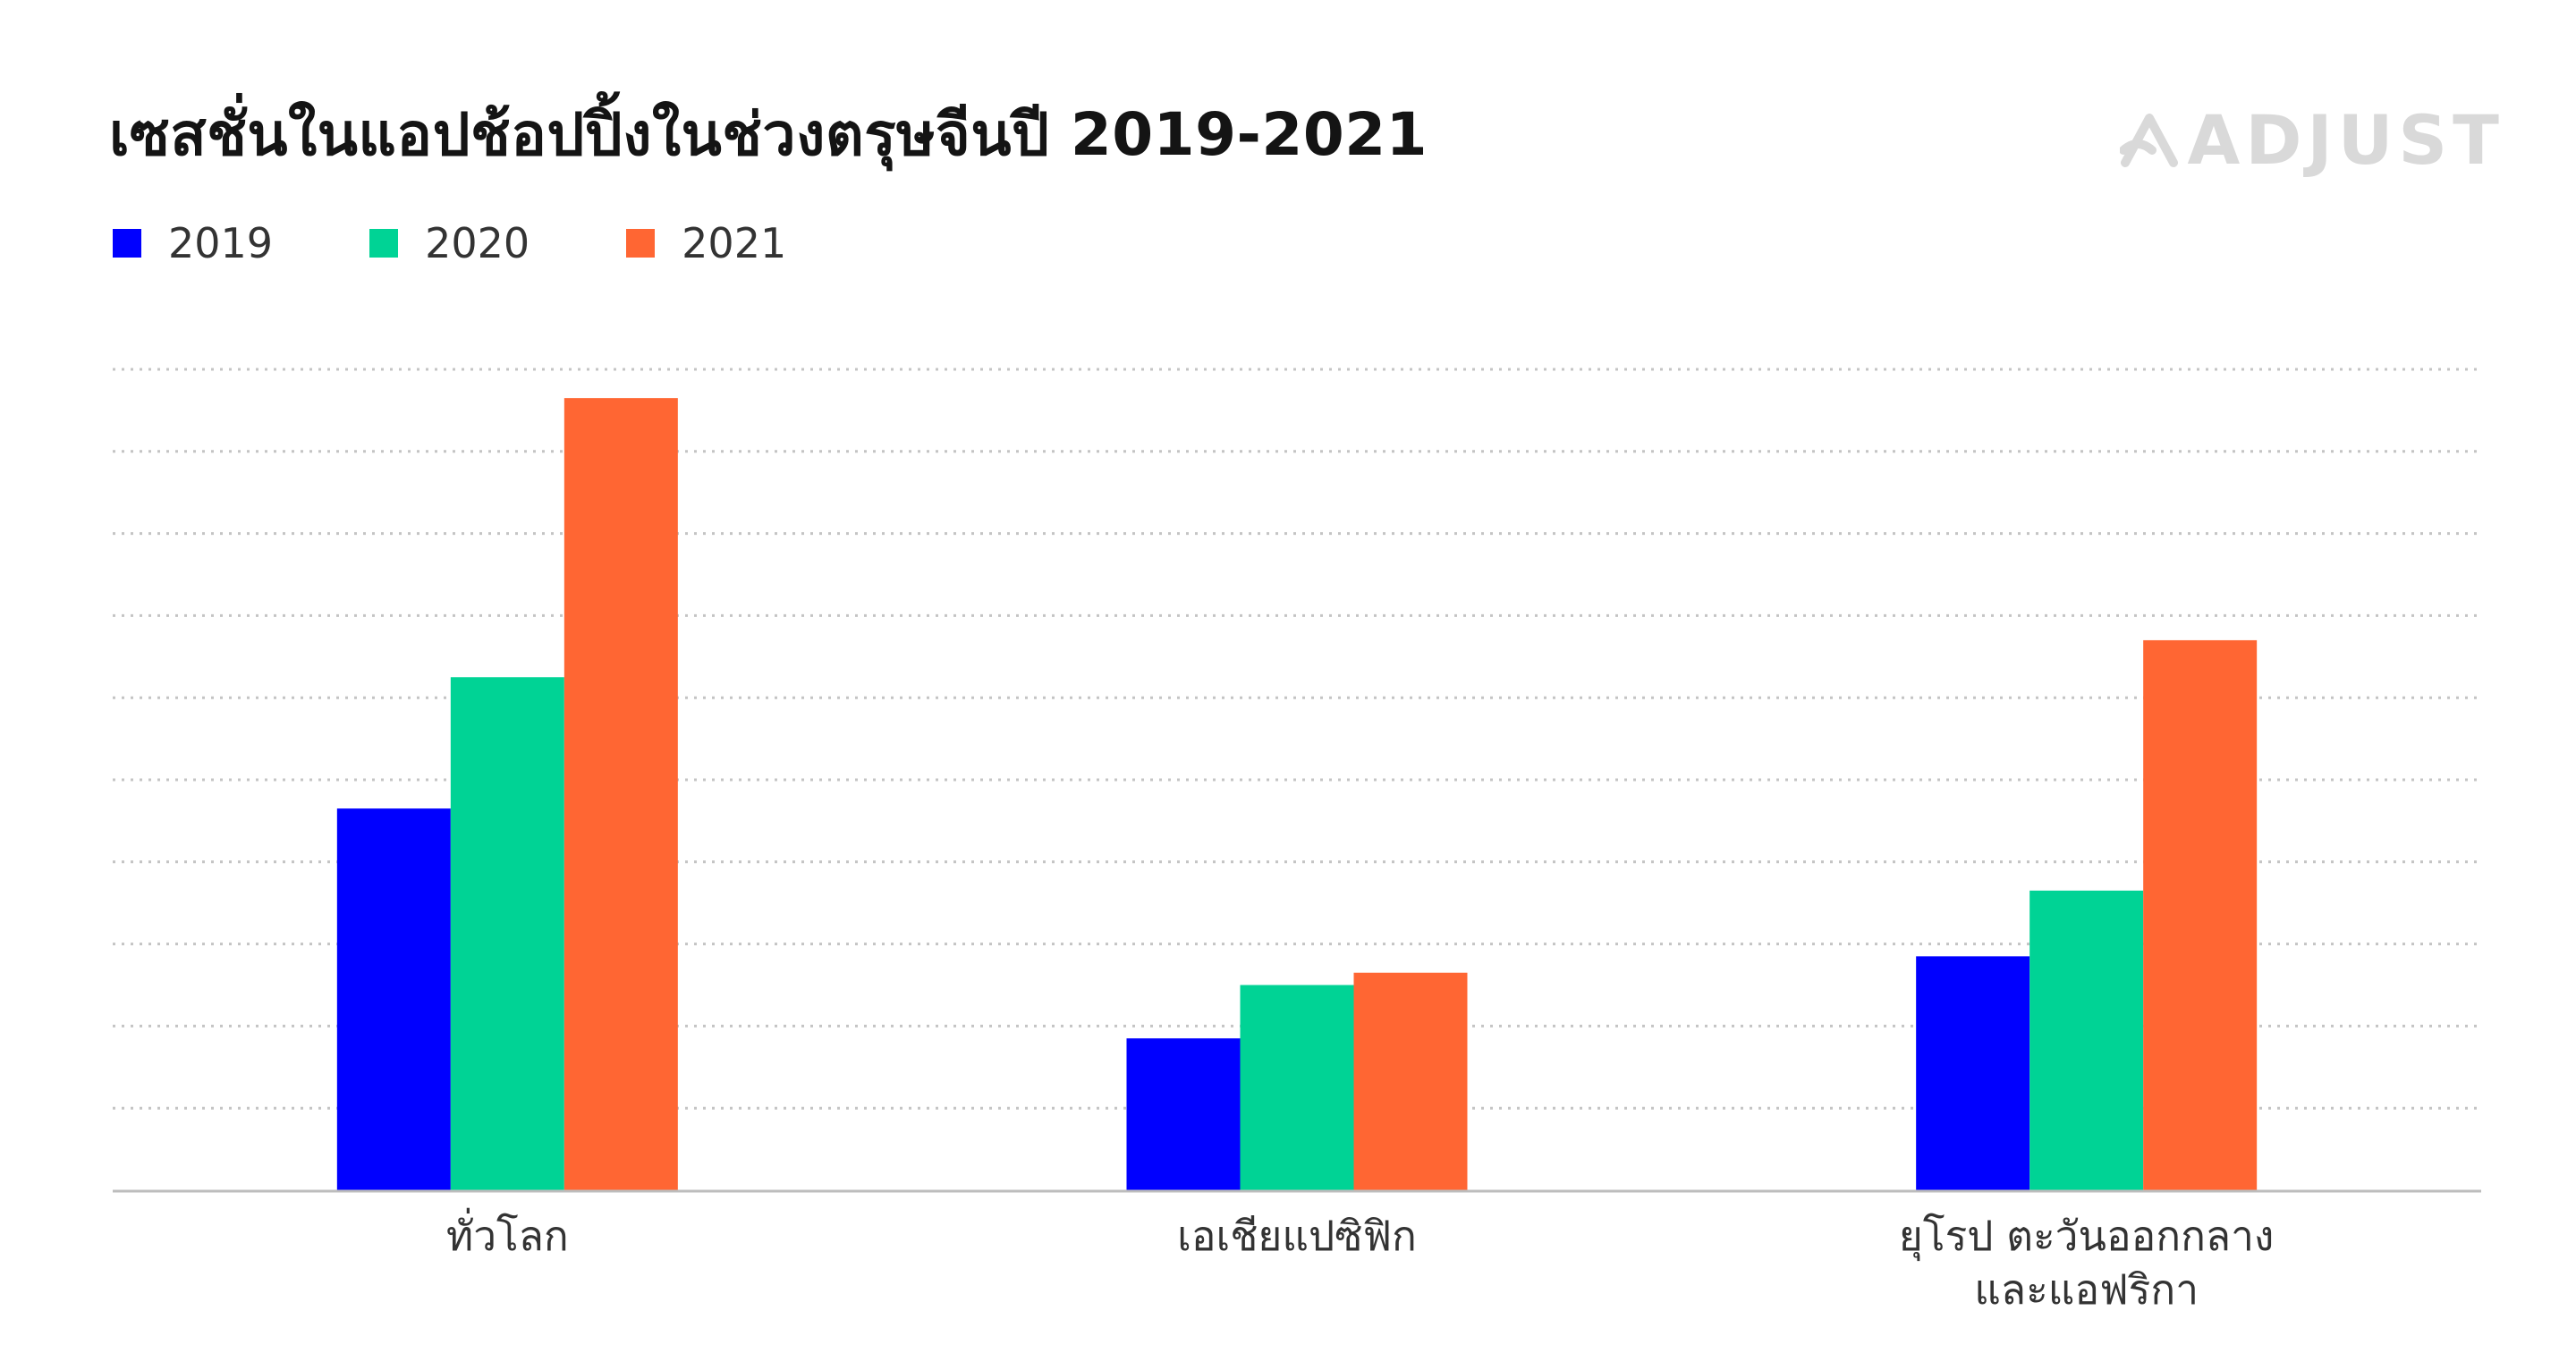 This screenshot has height=1353, width=2576. Describe the element at coordinates (127, 243) in the screenshot. I see `legend-swatch-2019` at that location.